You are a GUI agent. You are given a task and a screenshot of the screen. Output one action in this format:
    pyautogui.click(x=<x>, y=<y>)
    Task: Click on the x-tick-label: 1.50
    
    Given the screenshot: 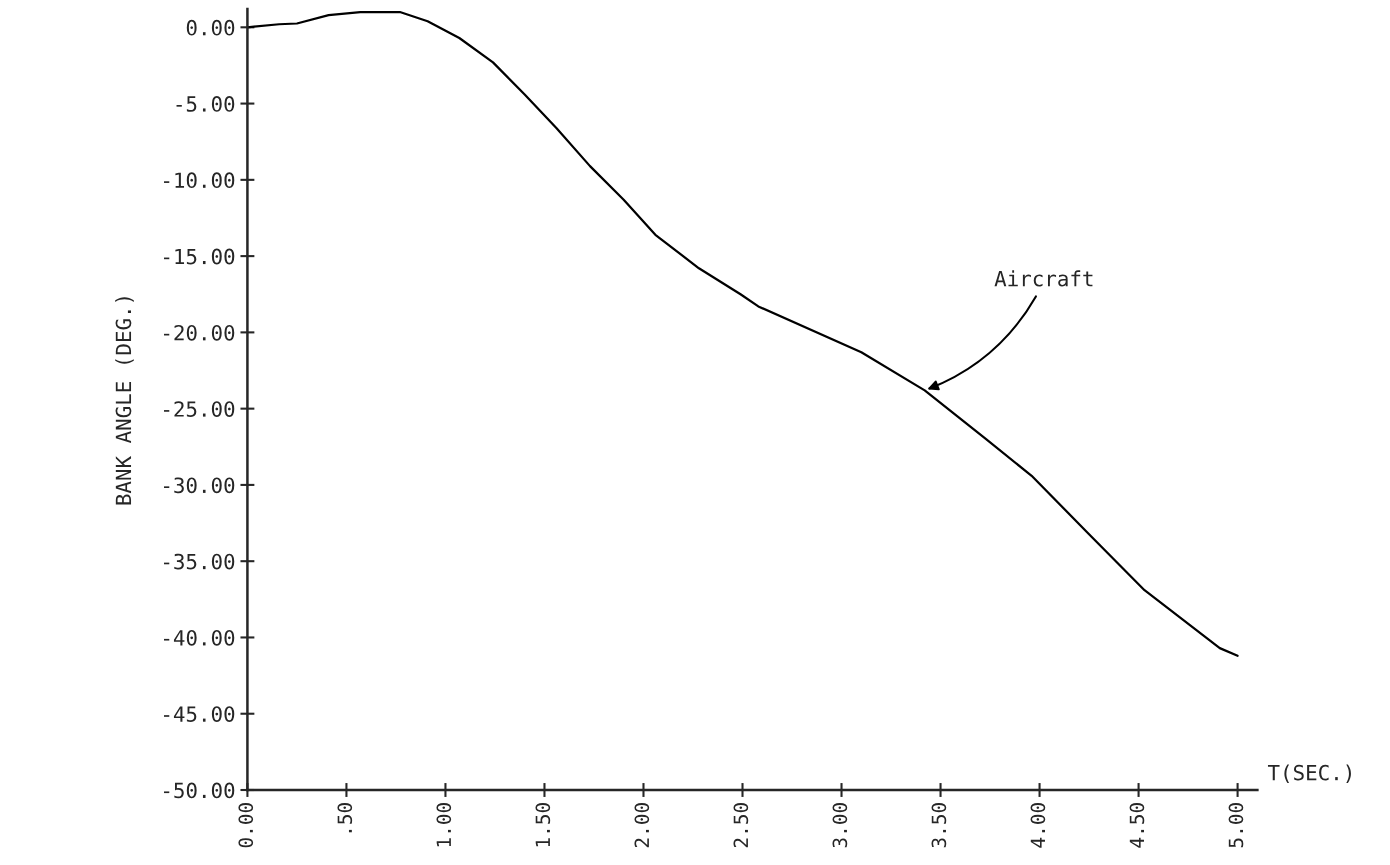 What is the action you would take?
    pyautogui.click(x=543, y=825)
    